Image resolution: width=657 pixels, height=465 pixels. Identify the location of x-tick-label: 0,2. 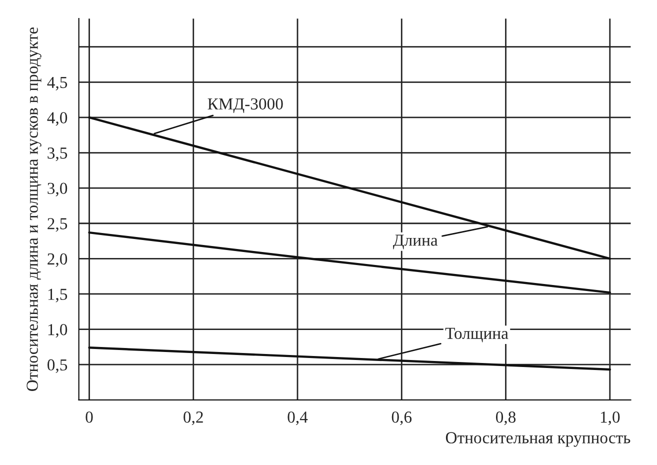
(193, 418).